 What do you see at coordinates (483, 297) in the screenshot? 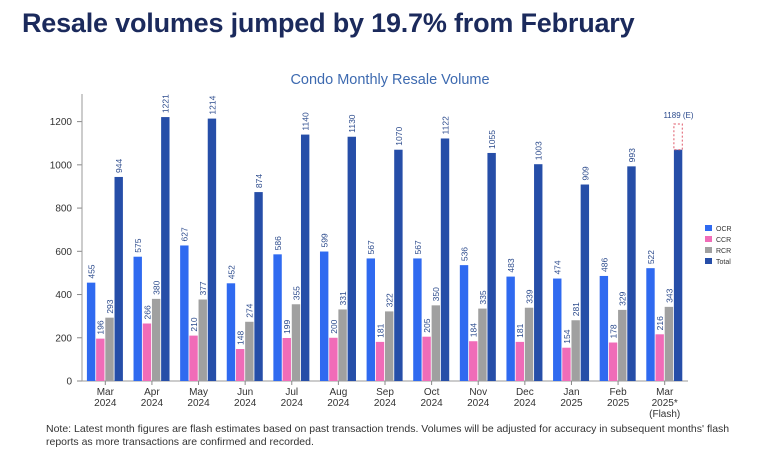
I see `value-label-rcr: 335` at bounding box center [483, 297].